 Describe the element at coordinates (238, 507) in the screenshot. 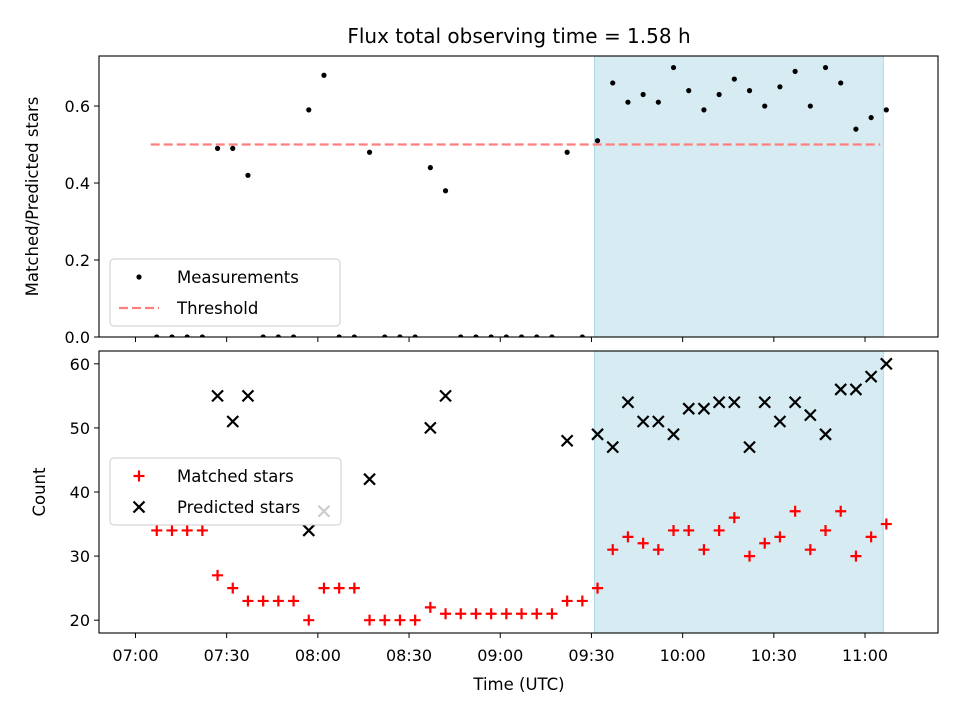

I see `legend-label: Predicted stars` at that location.